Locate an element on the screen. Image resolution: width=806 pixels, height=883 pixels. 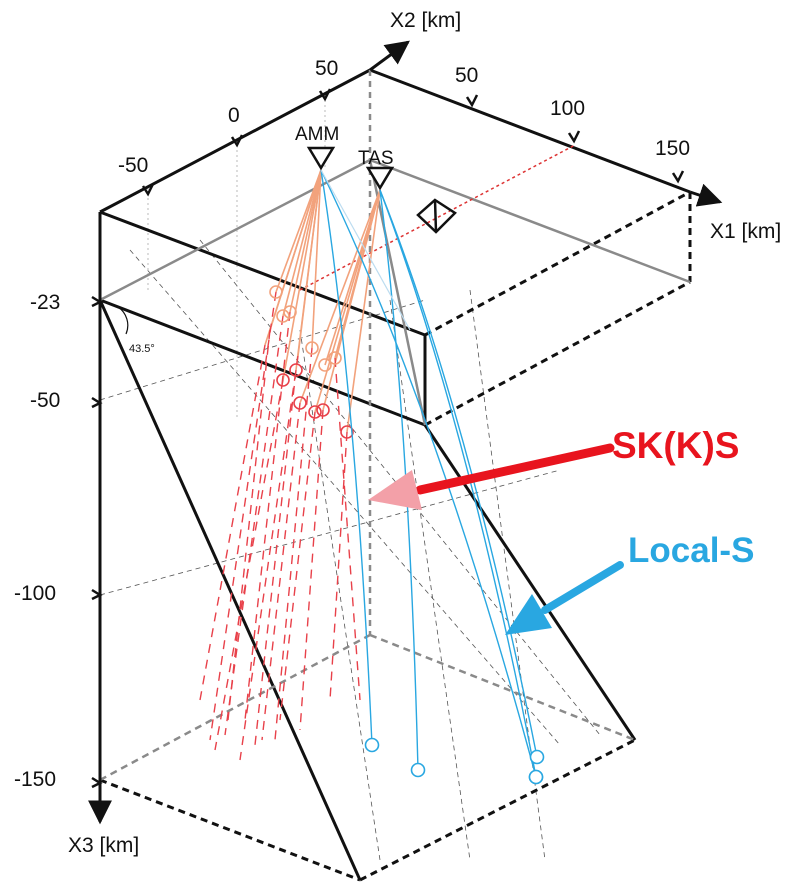
local-s-arrow-icon is located at coordinates (564, 598).